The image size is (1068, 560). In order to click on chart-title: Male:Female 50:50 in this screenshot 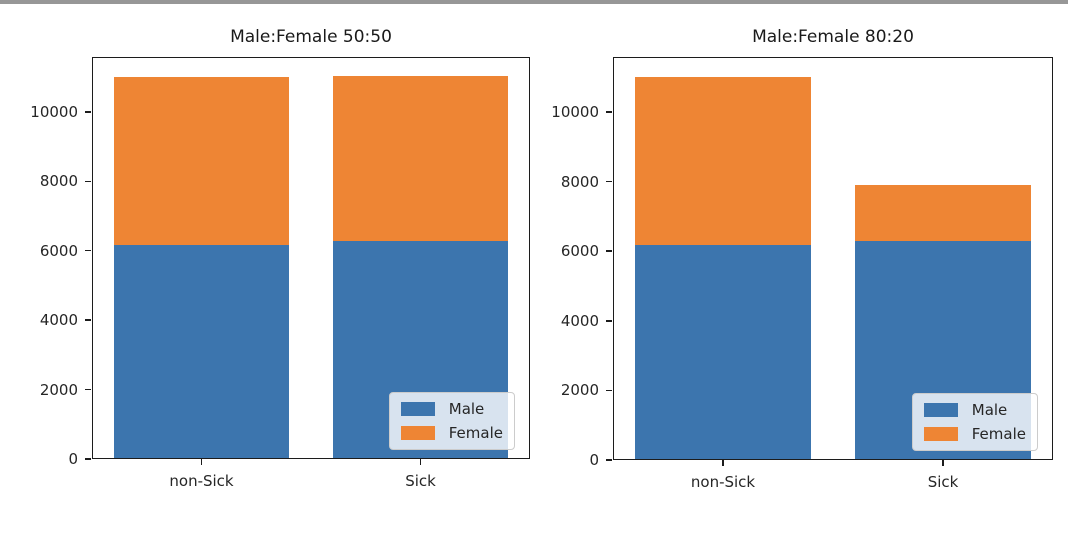, I will do `click(311, 37)`.